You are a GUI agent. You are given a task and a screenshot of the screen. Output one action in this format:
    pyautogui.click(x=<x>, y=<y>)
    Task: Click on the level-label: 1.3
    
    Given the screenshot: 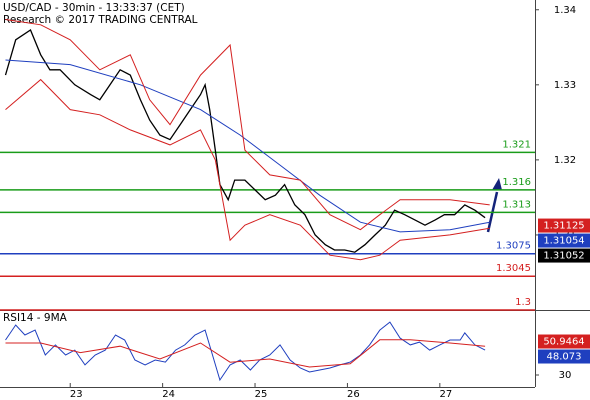 What is the action you would take?
    pyautogui.click(x=523, y=302)
    